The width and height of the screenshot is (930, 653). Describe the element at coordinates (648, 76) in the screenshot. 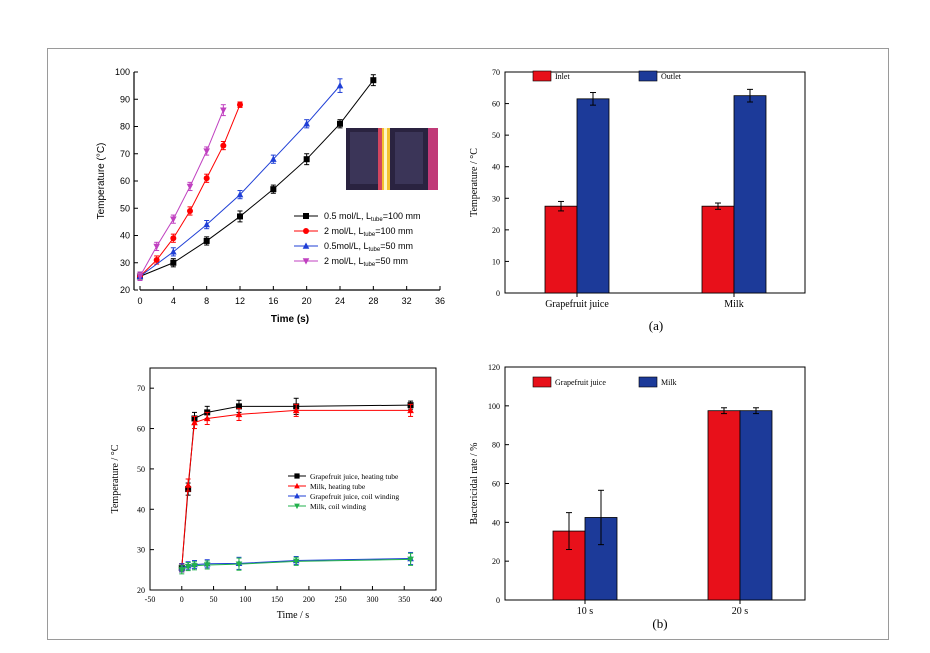

I see `legend-swatch-outlet` at that location.